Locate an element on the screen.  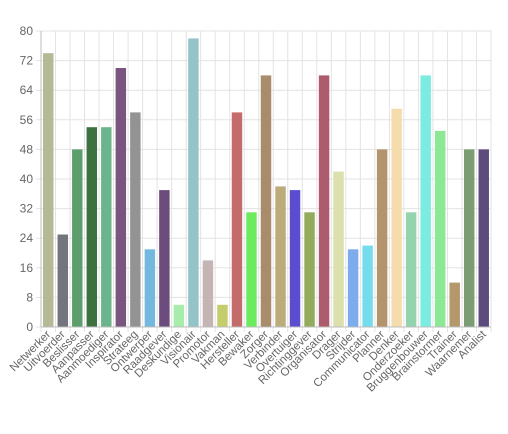
y-tick-label: 80 is located at coordinates (27, 31).